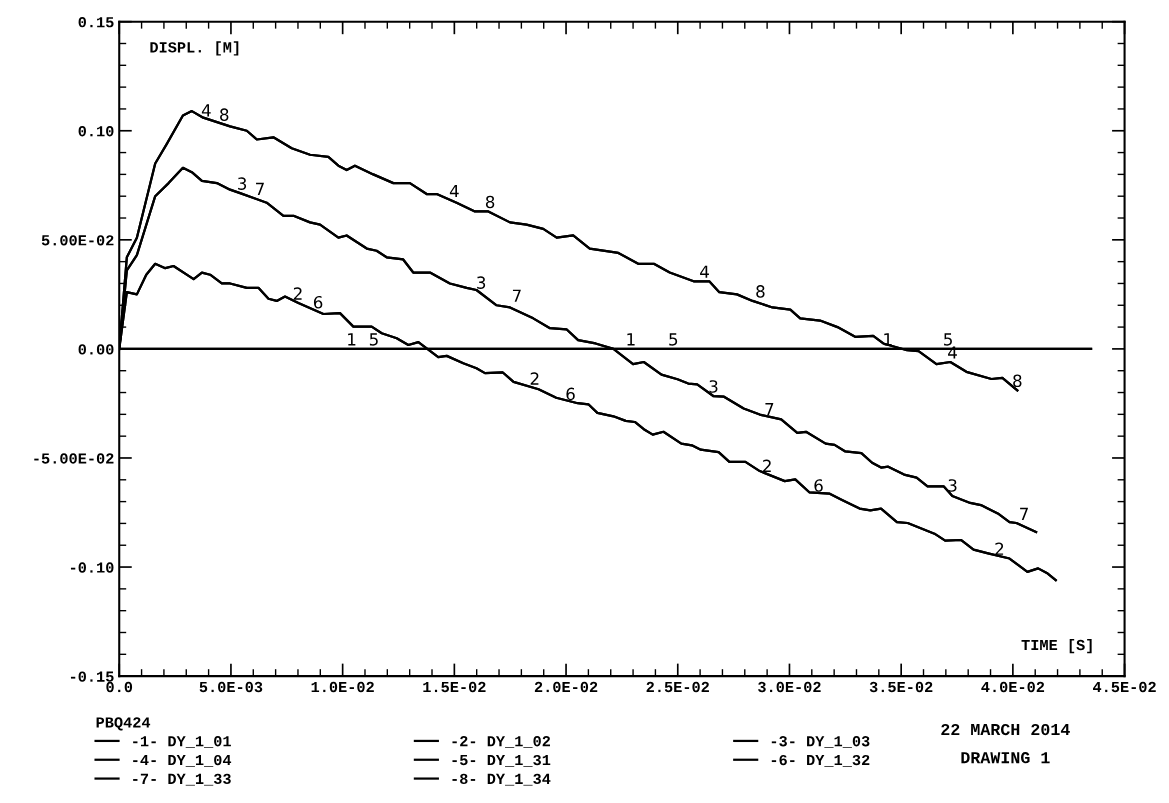 The height and width of the screenshot is (803, 1169). I want to click on x-tick-label: 0.0, so click(119, 687).